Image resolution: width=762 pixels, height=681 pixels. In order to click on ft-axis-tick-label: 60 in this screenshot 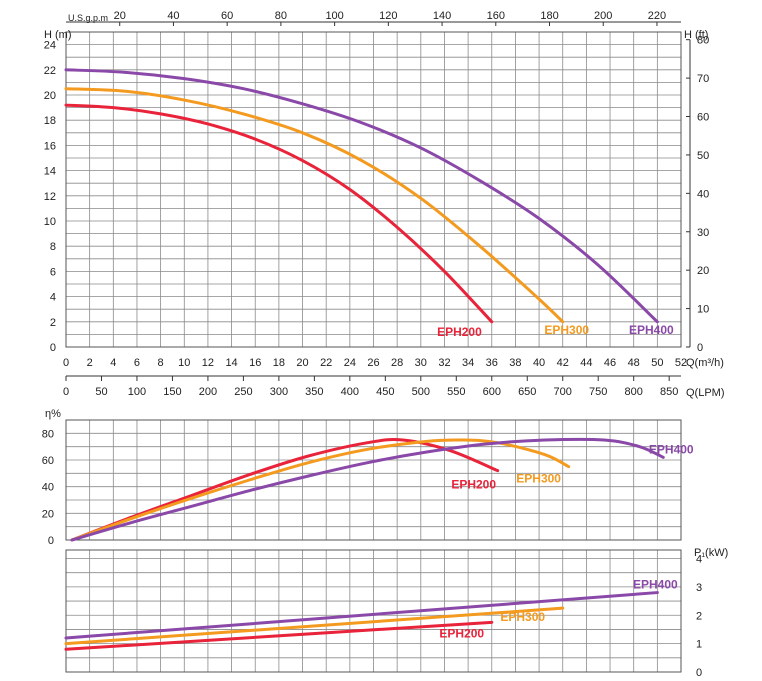, I will do `click(703, 118)`.